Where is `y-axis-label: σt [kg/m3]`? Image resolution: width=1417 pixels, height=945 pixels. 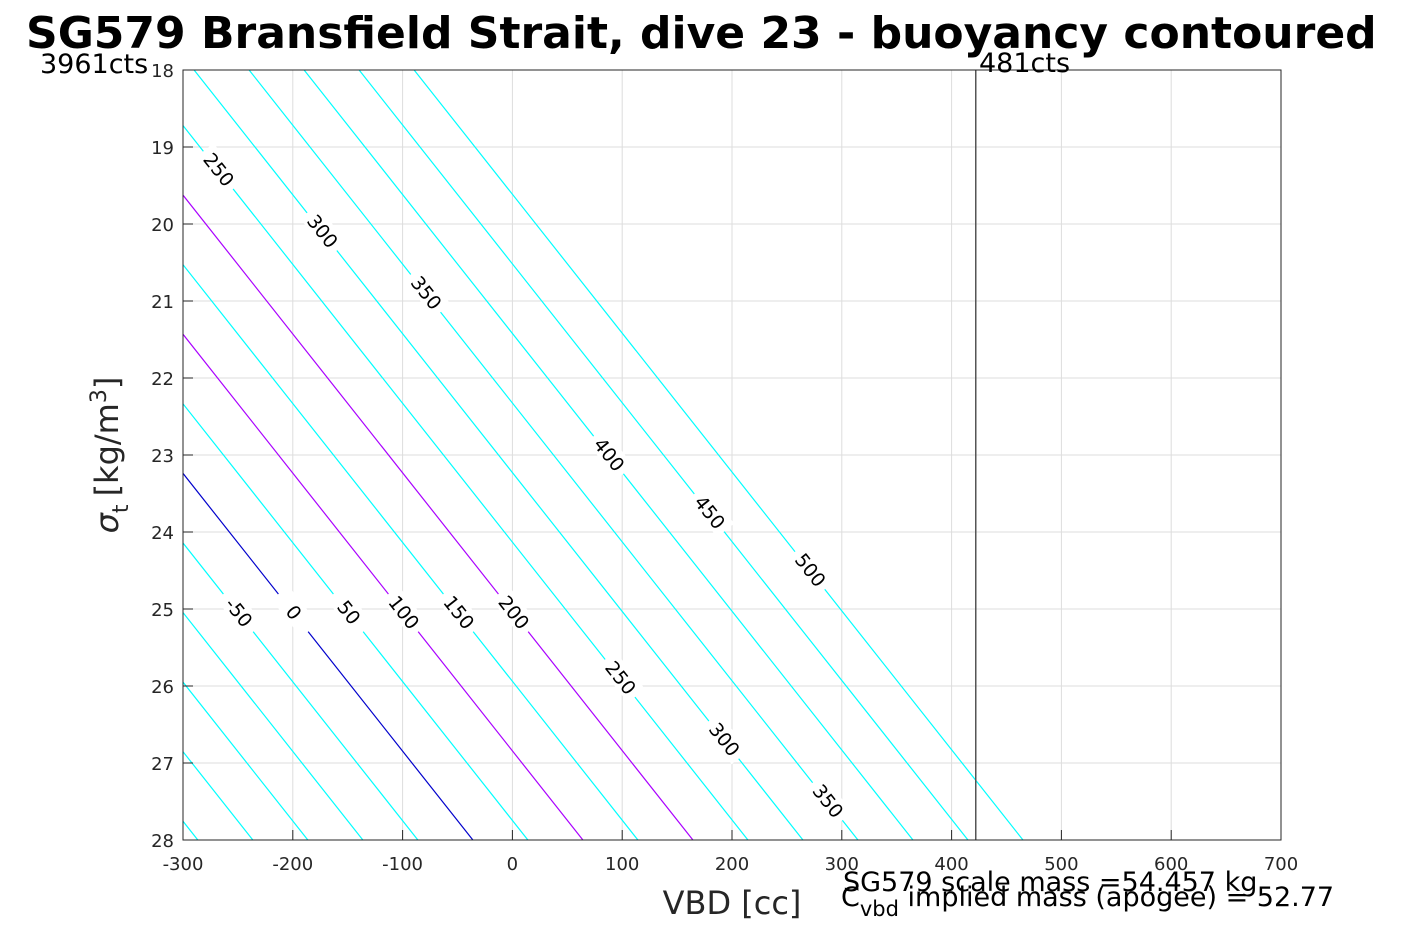 y-axis-label: σt [kg/m3] is located at coordinates (110, 455).